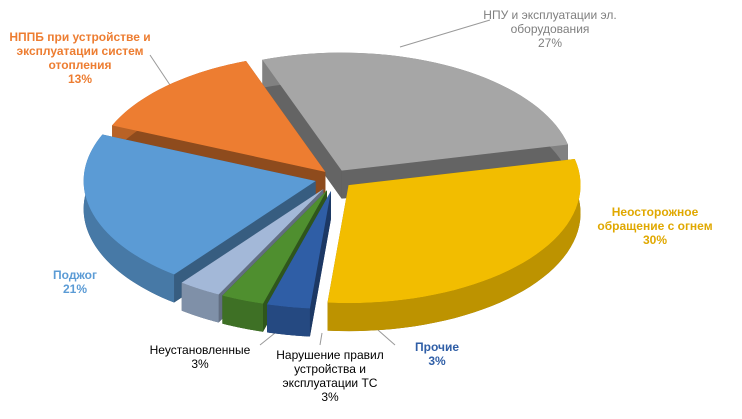 The image size is (742, 419). I want to click on value-label: 13%, so click(80, 79).